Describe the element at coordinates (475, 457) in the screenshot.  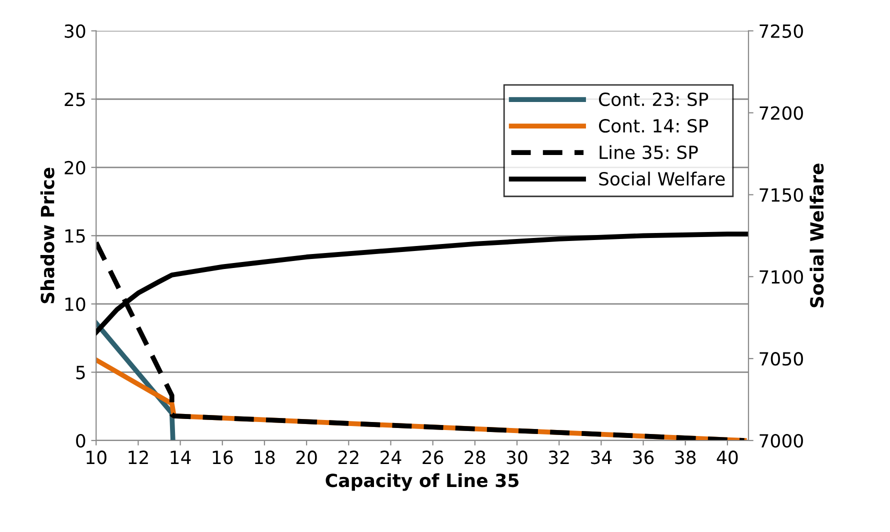
I see `x-tick-label: 28` at that location.